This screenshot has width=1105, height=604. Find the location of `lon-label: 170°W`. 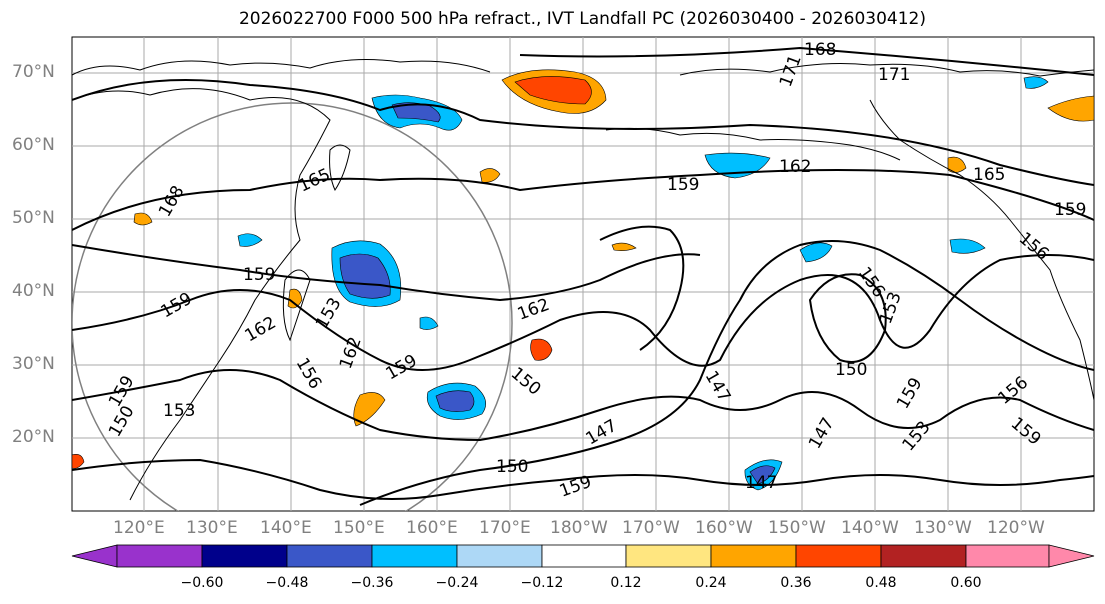

lon-label: 170°W is located at coordinates (651, 528).